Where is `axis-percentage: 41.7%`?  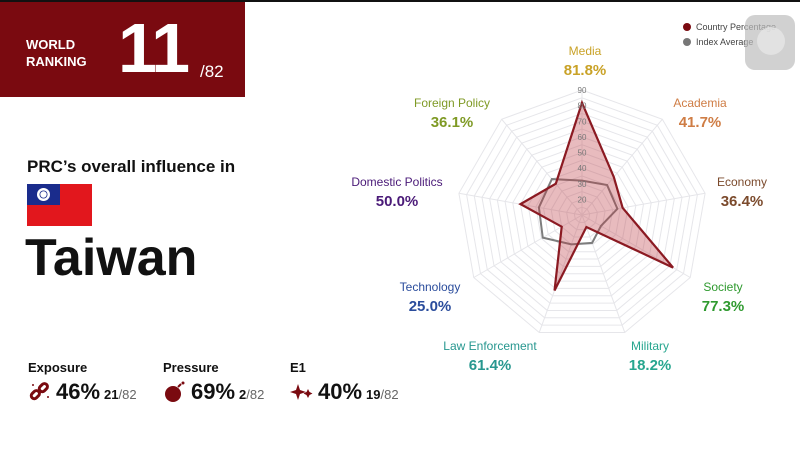 axis-percentage: 41.7% is located at coordinates (700, 122).